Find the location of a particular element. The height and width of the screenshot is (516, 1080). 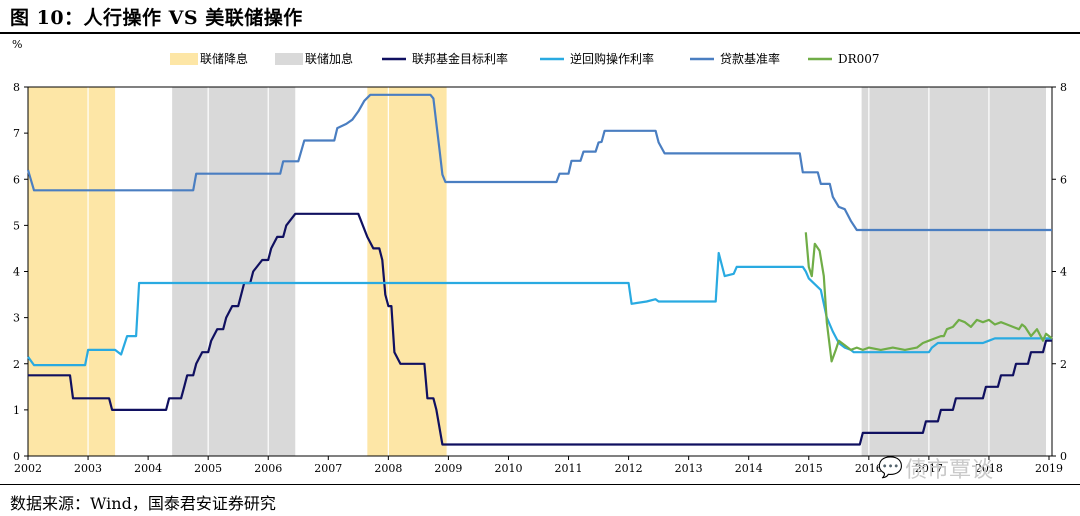

y2-tick-label: 2 is located at coordinates (1063, 364).